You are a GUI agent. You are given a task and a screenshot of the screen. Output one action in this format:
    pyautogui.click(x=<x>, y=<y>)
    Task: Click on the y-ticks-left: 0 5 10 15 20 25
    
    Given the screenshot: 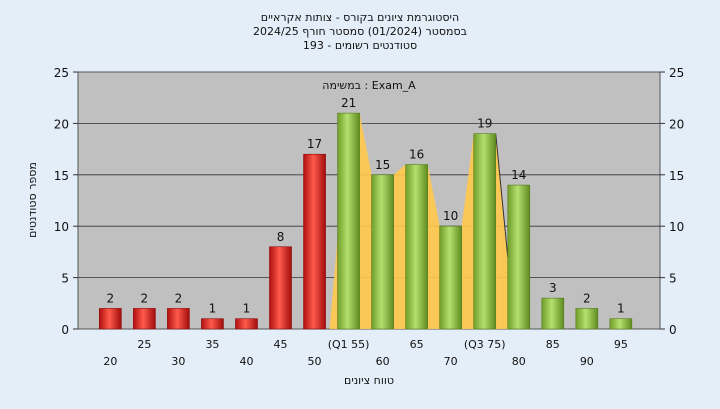 What is the action you would take?
    pyautogui.click(x=66, y=201)
    